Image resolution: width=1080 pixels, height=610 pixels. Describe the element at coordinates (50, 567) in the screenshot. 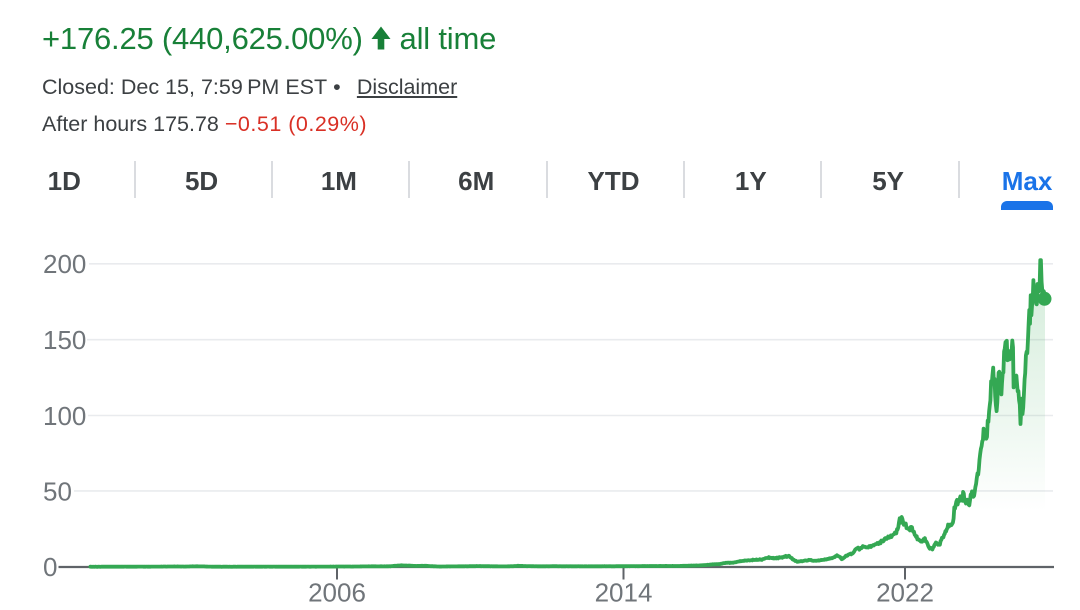

I see `svg-text: 0` at that location.